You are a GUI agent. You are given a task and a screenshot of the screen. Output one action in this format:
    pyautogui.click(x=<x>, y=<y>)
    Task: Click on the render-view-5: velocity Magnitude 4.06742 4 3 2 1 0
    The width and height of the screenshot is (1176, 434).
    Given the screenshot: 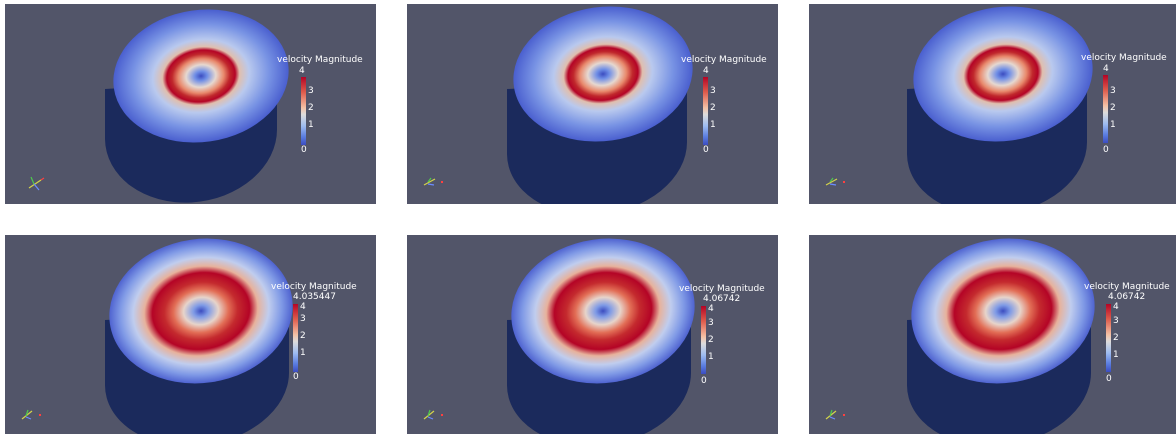 What is the action you would take?
    pyautogui.click(x=592, y=334)
    